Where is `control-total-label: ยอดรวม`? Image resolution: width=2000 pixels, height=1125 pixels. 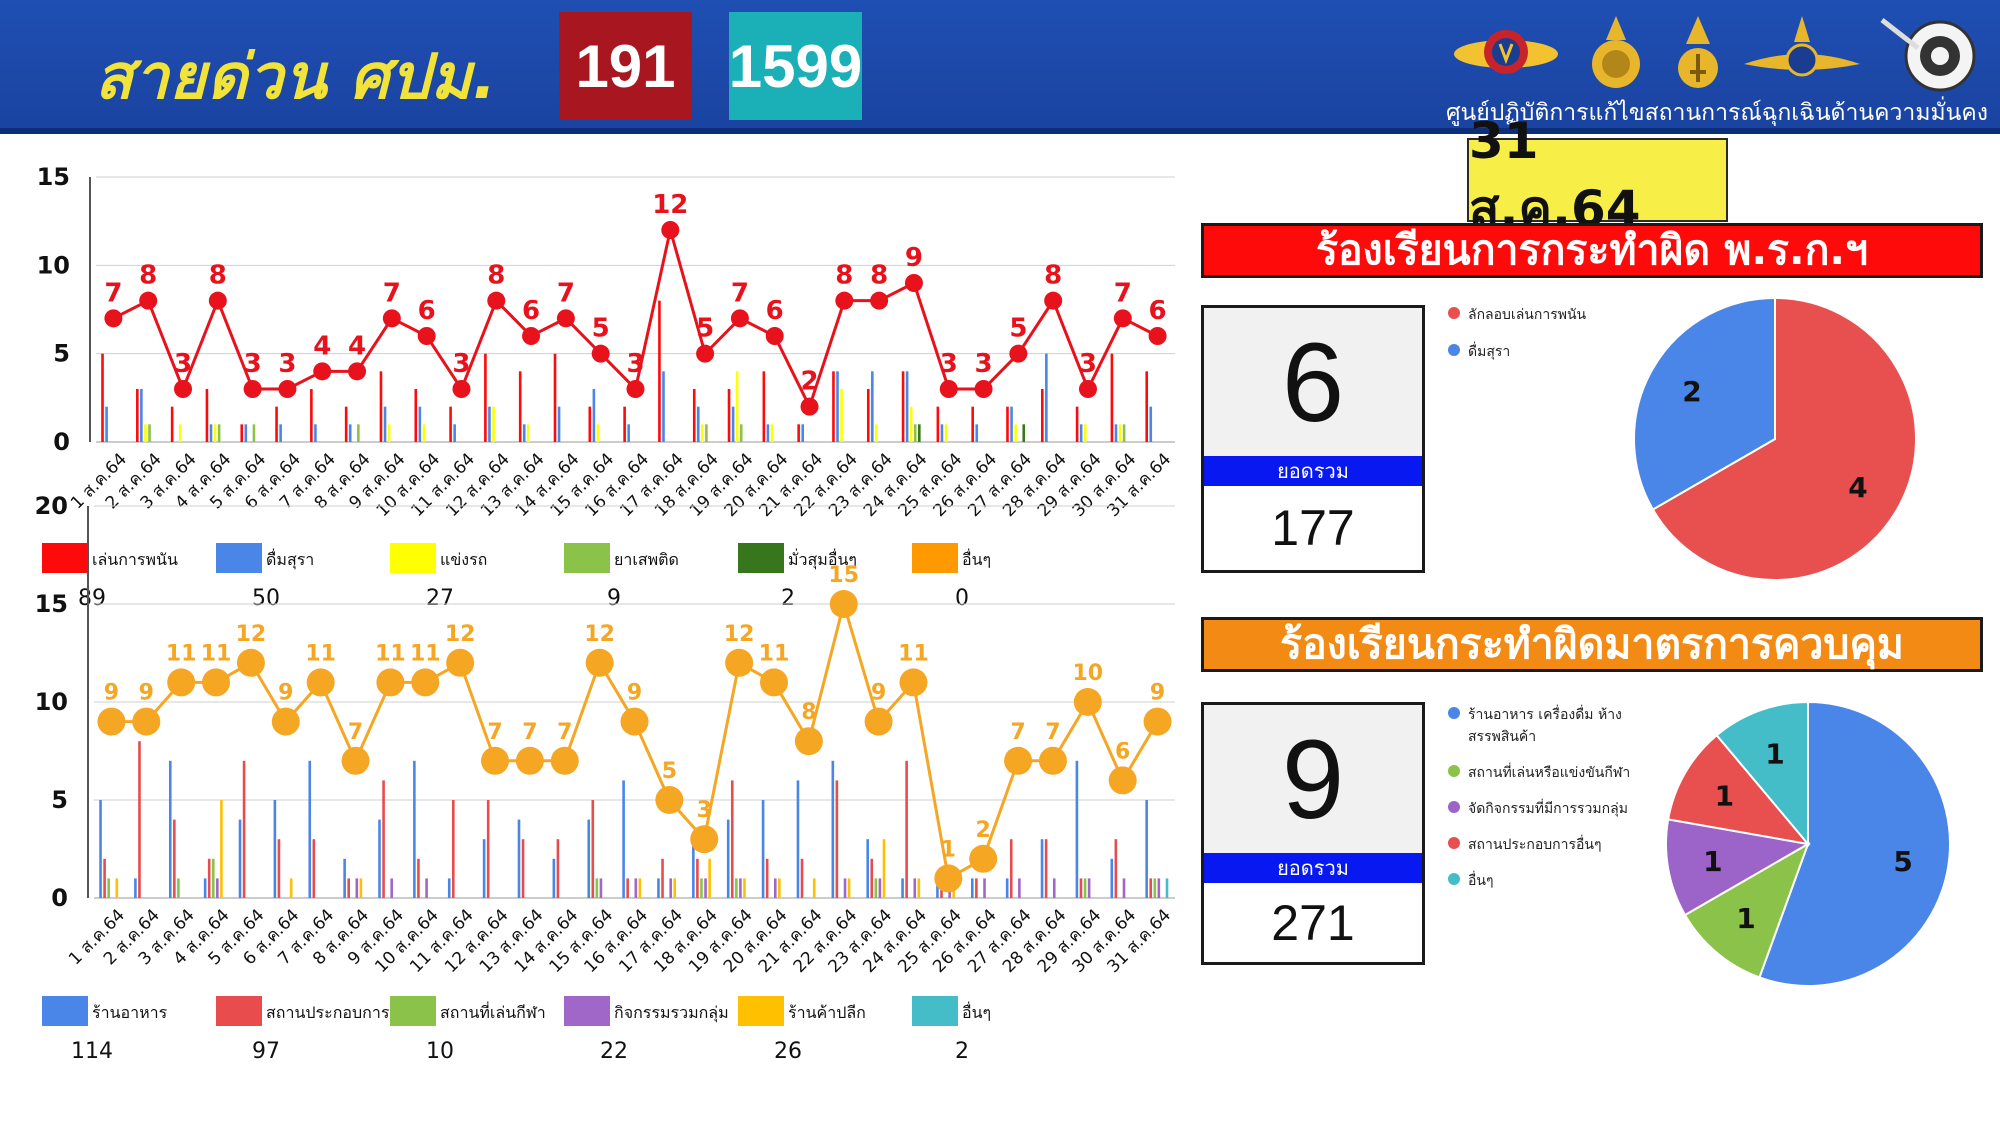
control-total-label: ยอดรวม is located at coordinates (1313, 868).